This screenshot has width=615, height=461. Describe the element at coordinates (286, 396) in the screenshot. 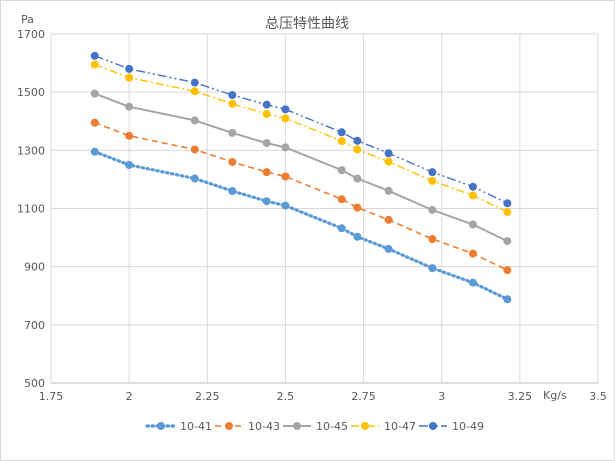

I see `x-tick-label: 2.5` at that location.